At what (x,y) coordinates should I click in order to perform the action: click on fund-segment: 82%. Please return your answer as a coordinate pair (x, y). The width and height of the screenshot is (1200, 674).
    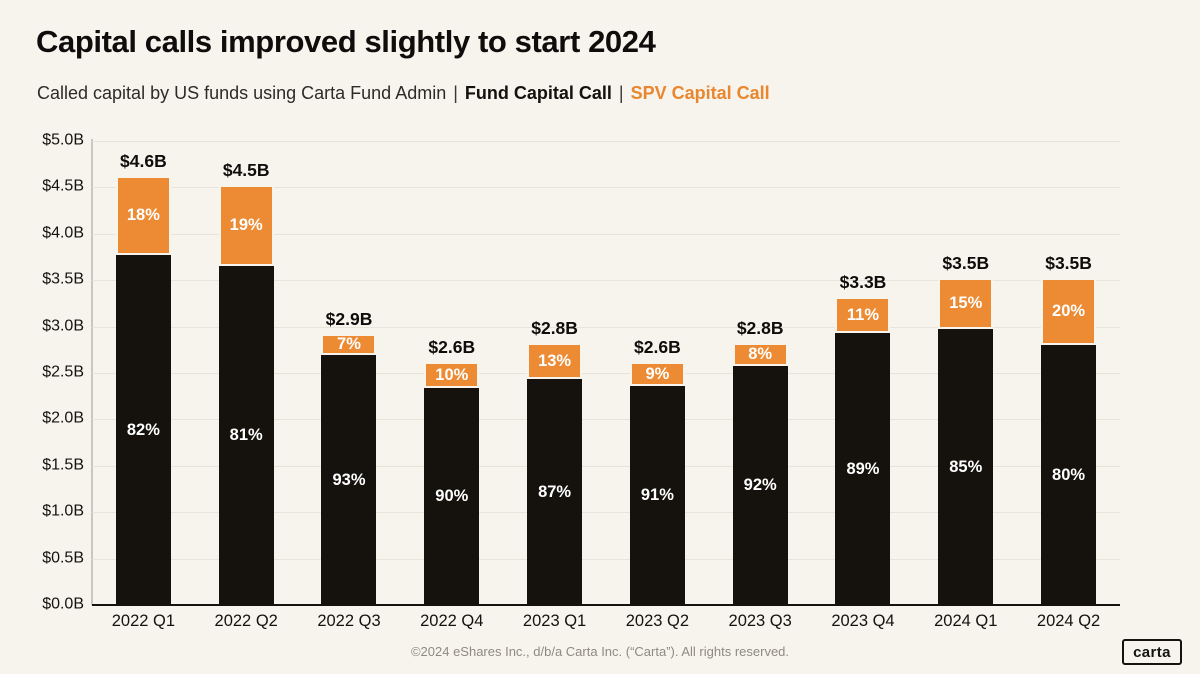
    Looking at the image, I should click on (143, 430).